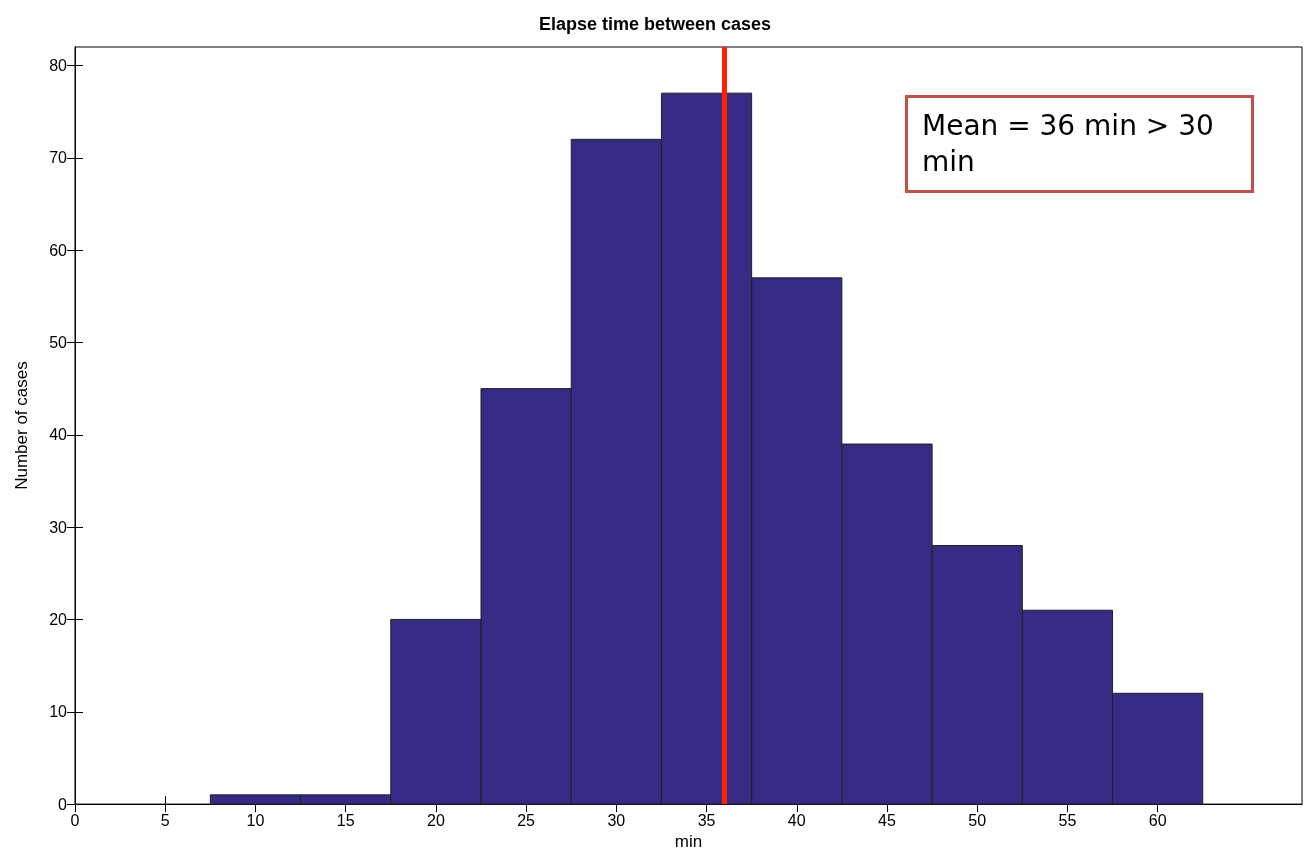  I want to click on y-axis-title: Number of cases, so click(21, 425).